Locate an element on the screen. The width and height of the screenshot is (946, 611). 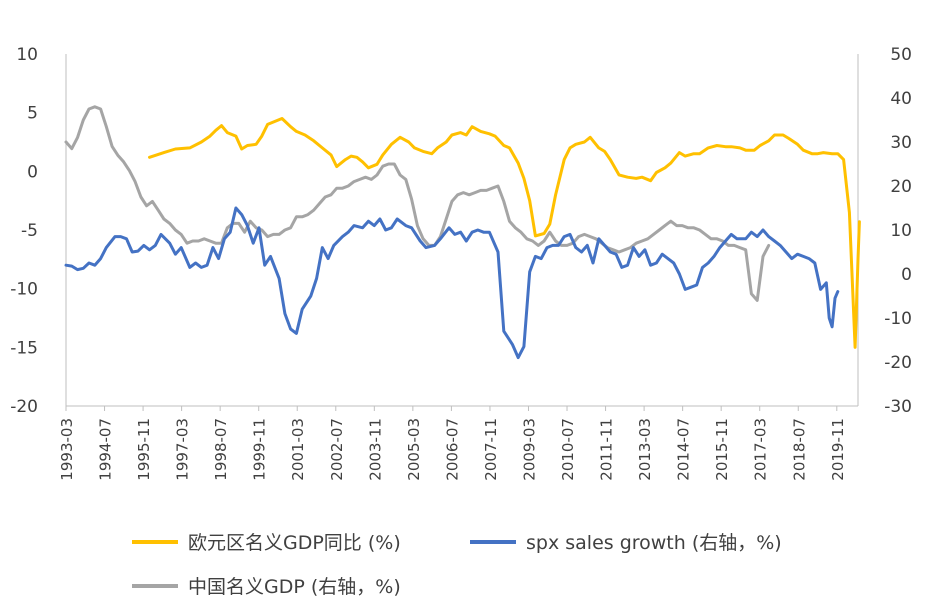
x-tick-label: 1994-07 is located at coordinates (106, 449).